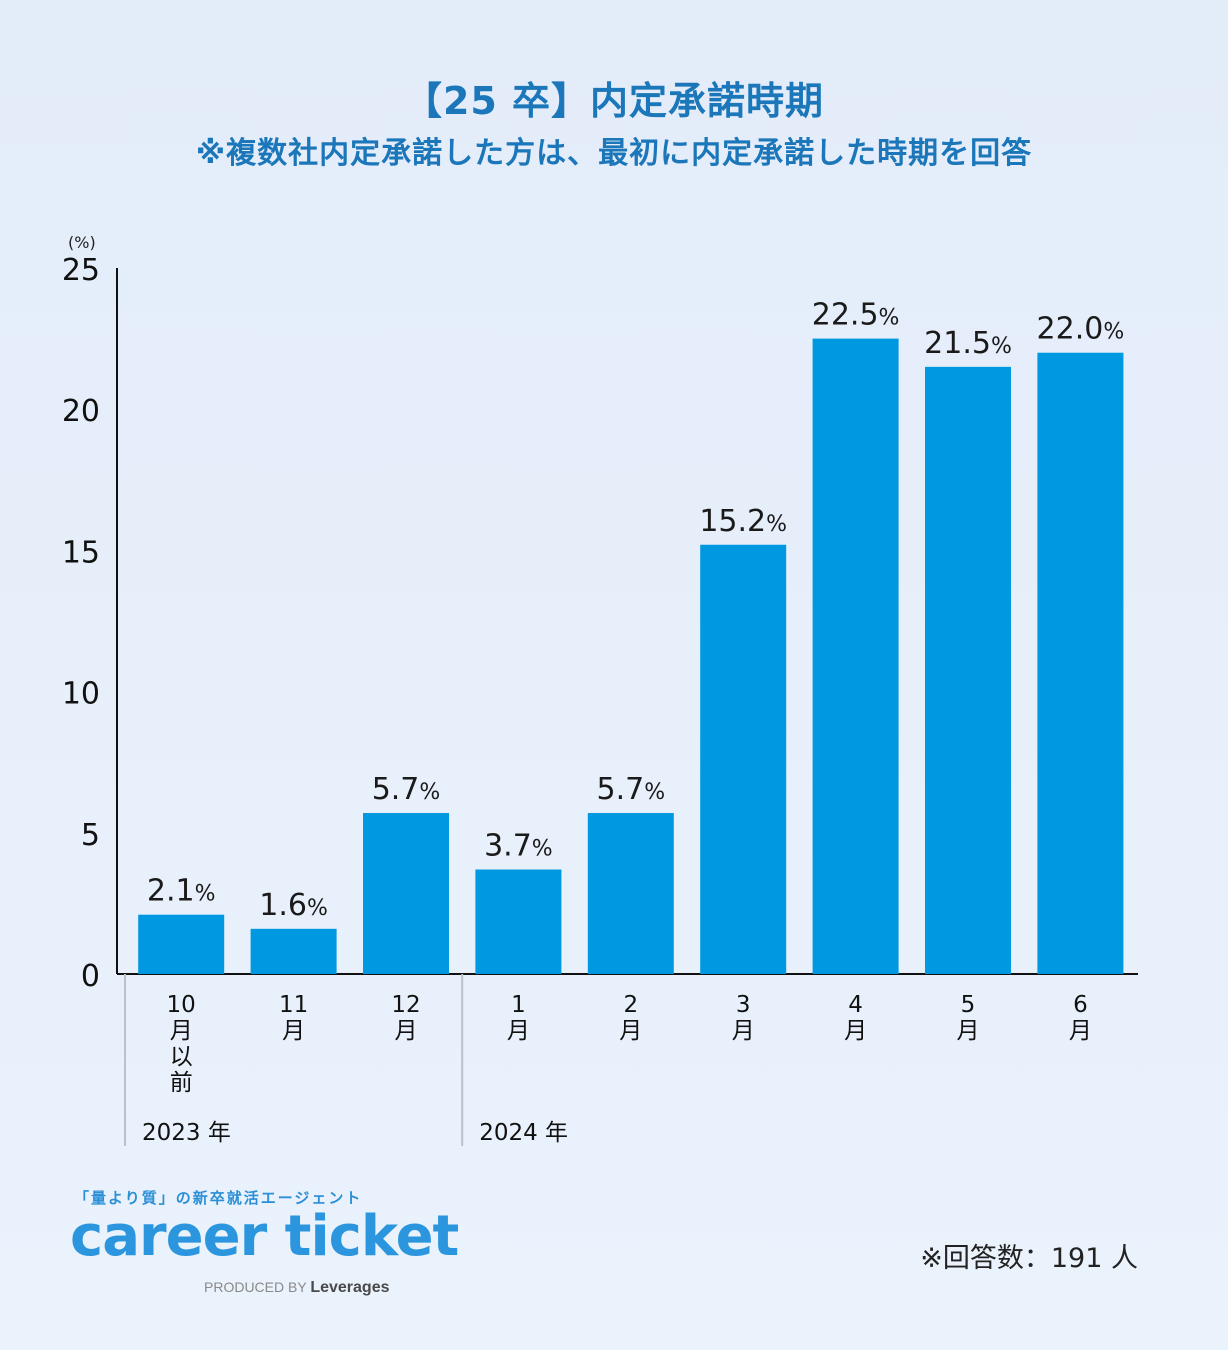 This screenshot has height=1350, width=1228. Describe the element at coordinates (81, 411) in the screenshot. I see `y-tick-label: 20` at that location.